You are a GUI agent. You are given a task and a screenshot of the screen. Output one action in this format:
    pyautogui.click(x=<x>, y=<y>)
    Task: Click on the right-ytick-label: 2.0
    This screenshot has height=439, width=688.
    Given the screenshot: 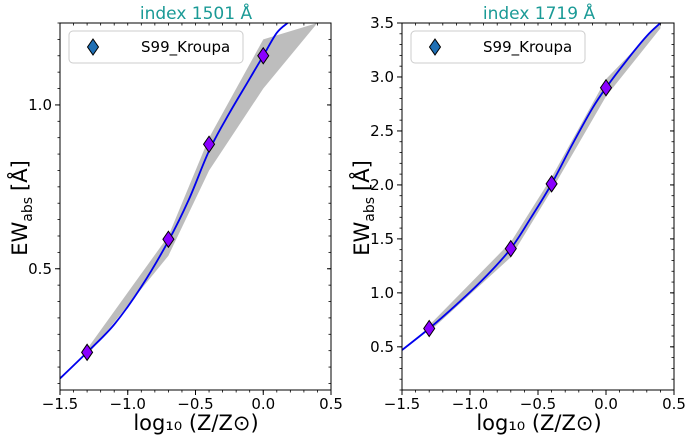 What is the action you would take?
    pyautogui.click(x=382, y=185)
    